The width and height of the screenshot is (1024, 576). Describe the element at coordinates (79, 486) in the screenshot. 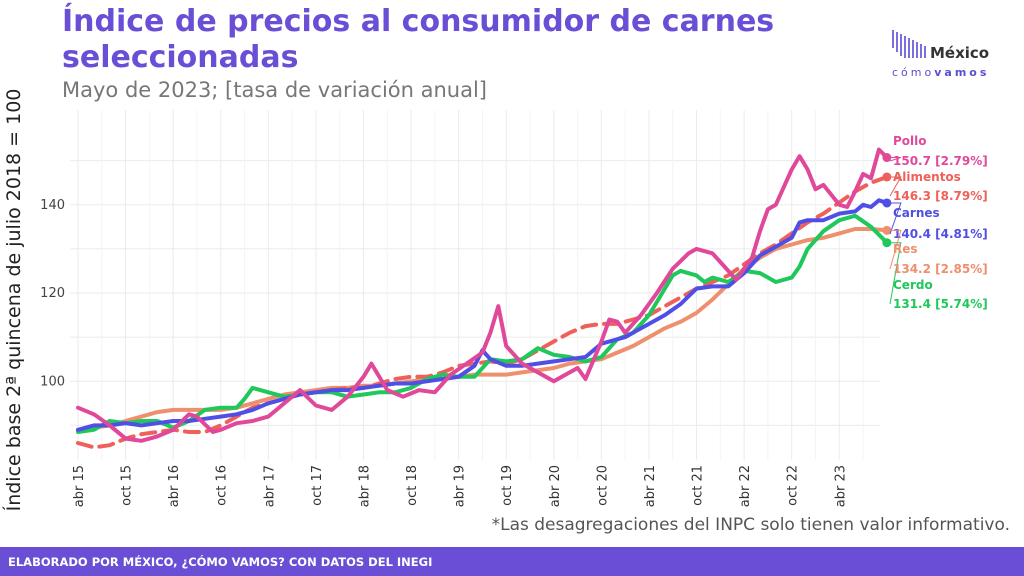

I see `x-tick-label: abr 15` at that location.